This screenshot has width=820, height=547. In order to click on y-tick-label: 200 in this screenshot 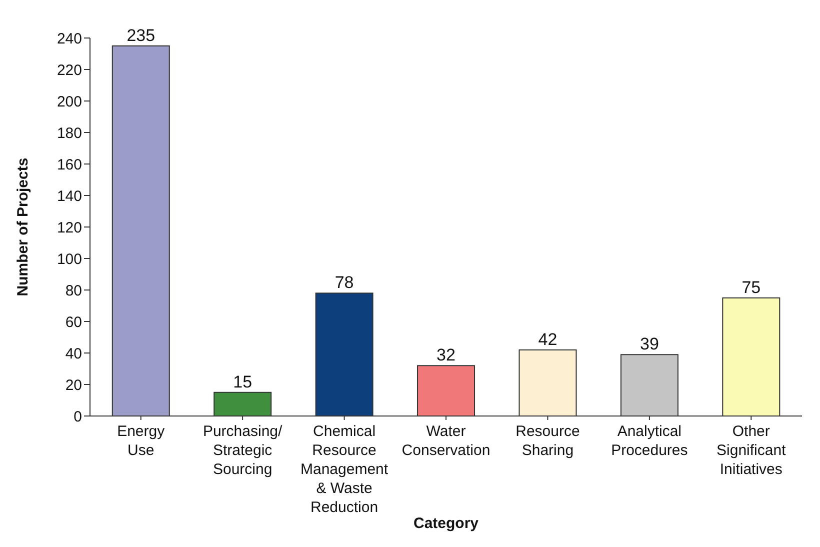, I will do `click(69, 101)`.